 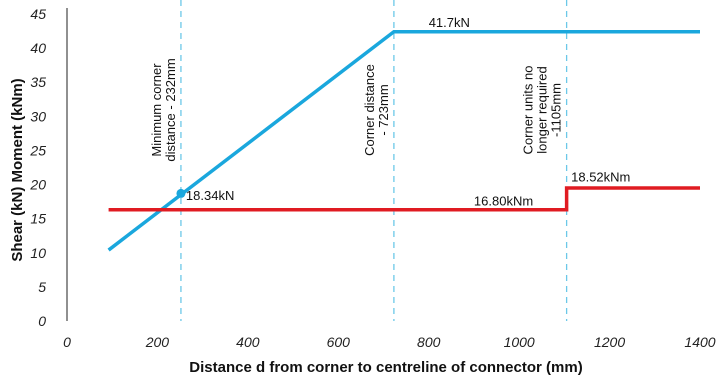 I want to click on y-axis-title: Shear (kN) Moment (kNm), so click(x=17, y=169).